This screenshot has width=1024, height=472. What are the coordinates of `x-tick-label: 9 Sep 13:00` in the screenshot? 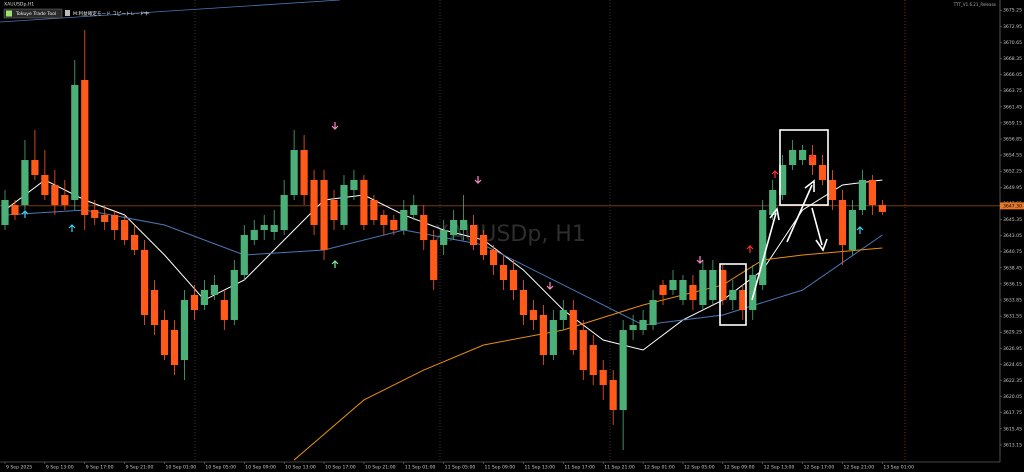 It's located at (60, 468).